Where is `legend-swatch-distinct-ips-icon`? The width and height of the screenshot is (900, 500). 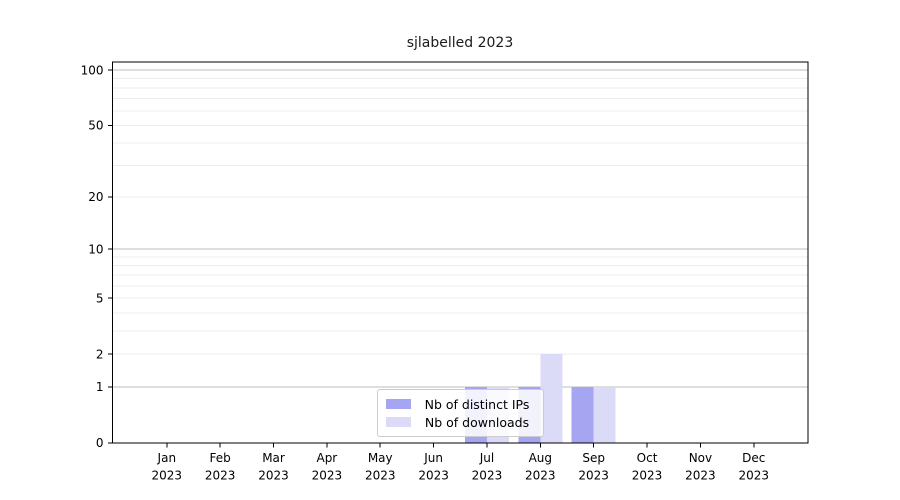 legend-swatch-distinct-ips-icon is located at coordinates (398, 404).